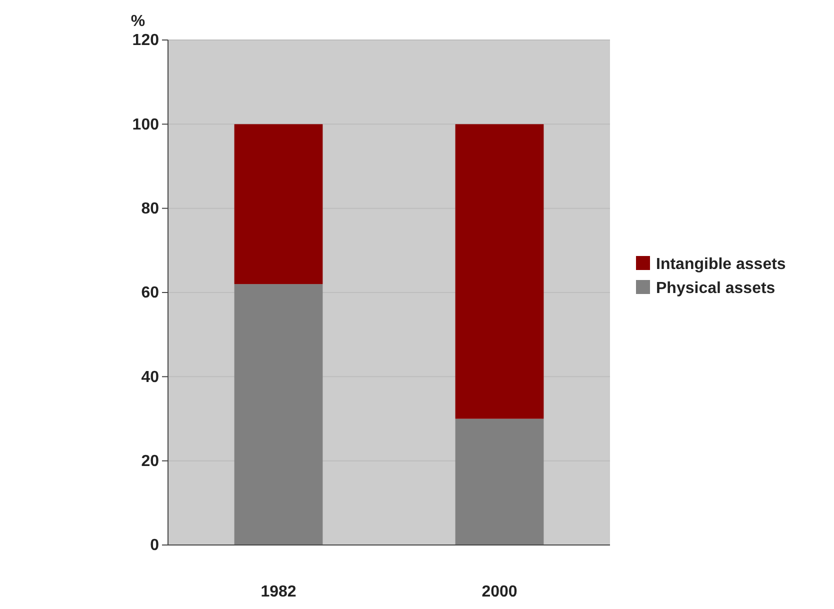 Image resolution: width=834 pixels, height=609 pixels. I want to click on y-tick-label: 0, so click(155, 545).